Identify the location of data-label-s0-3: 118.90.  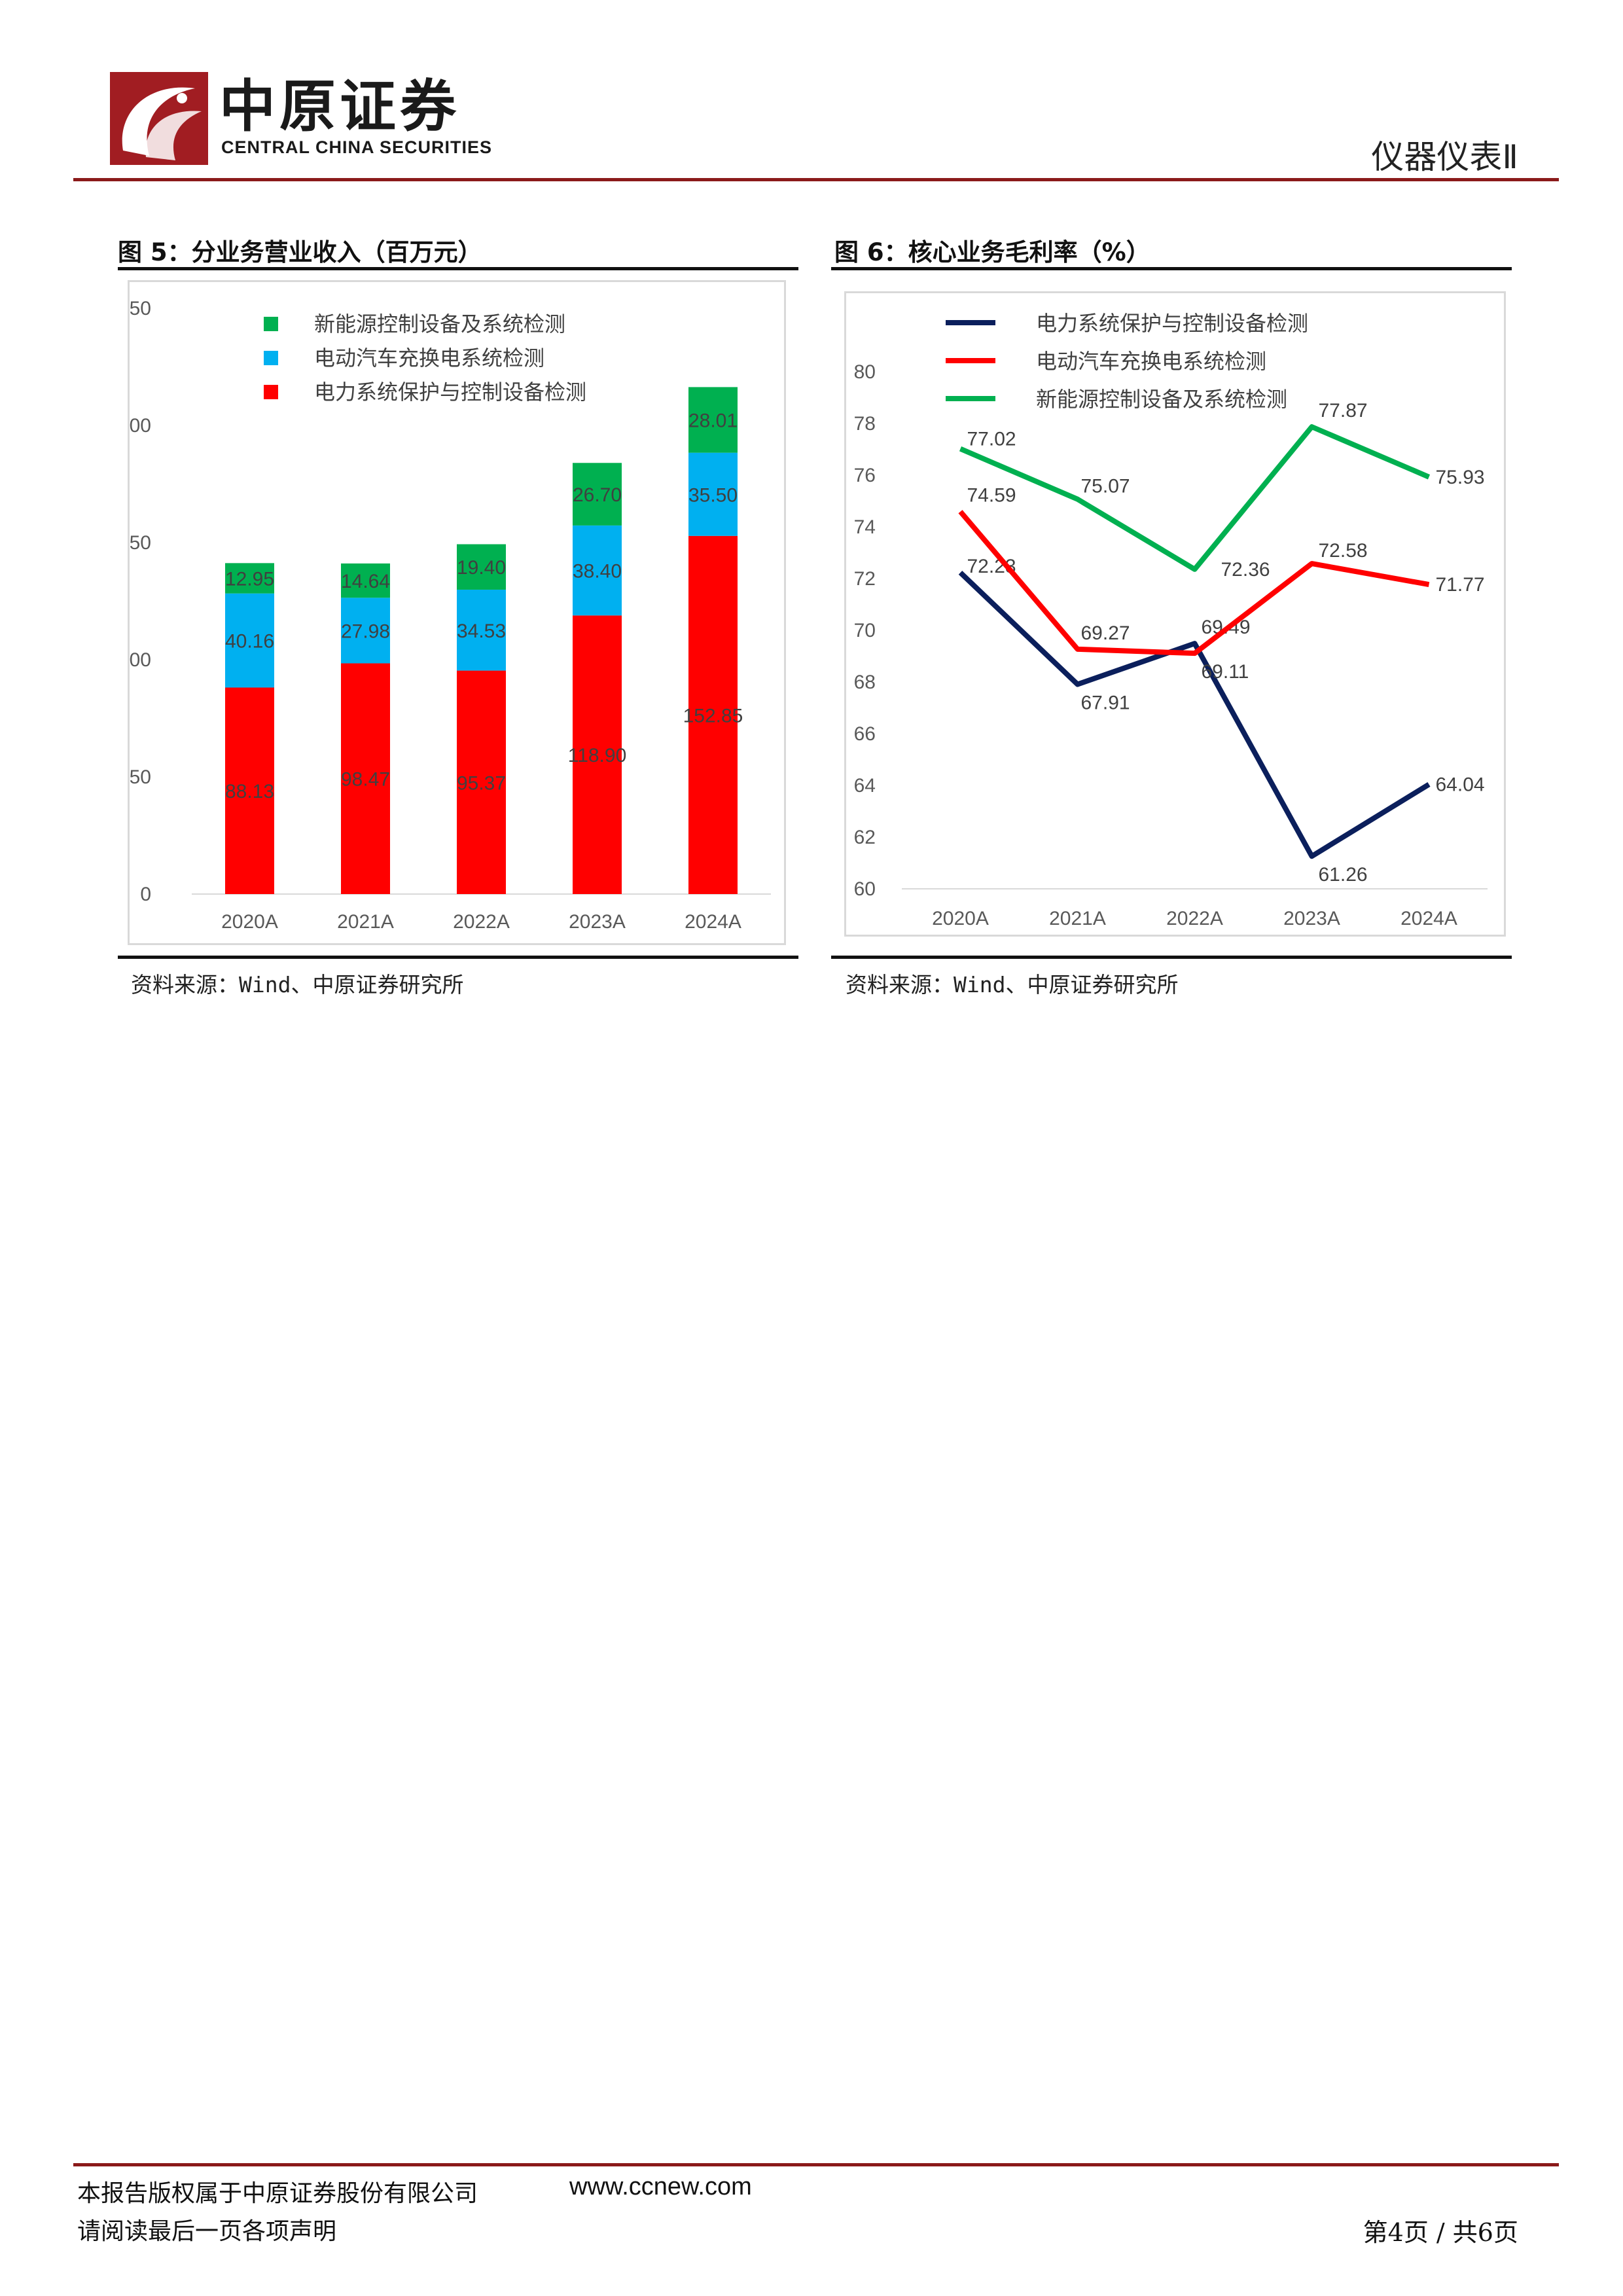
(597, 755).